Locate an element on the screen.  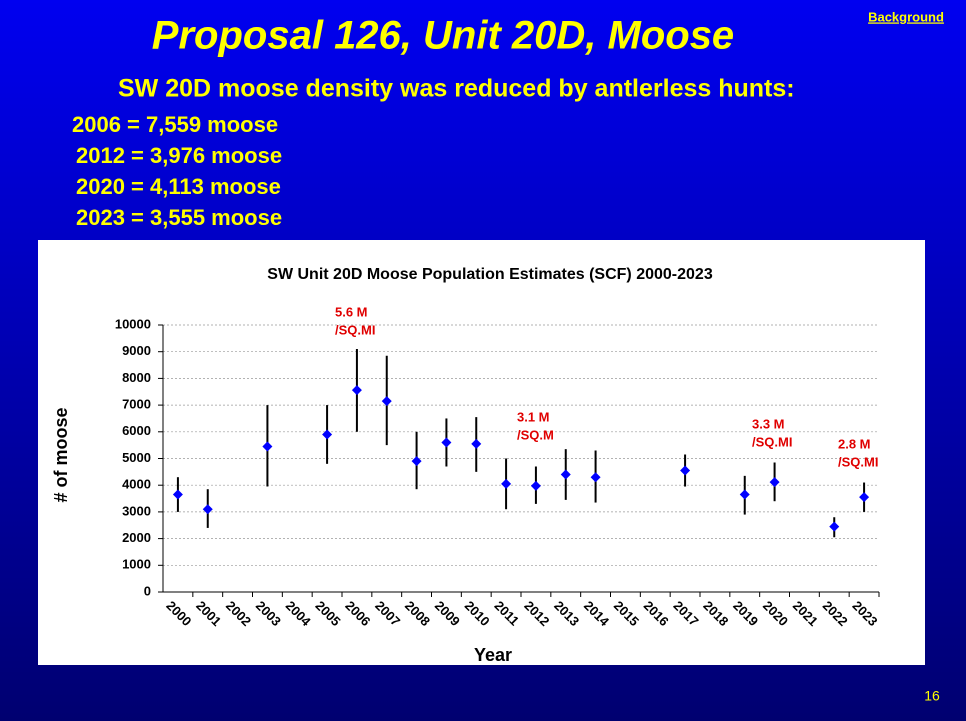
annotation: /SQ.M is located at coordinates (535, 434).